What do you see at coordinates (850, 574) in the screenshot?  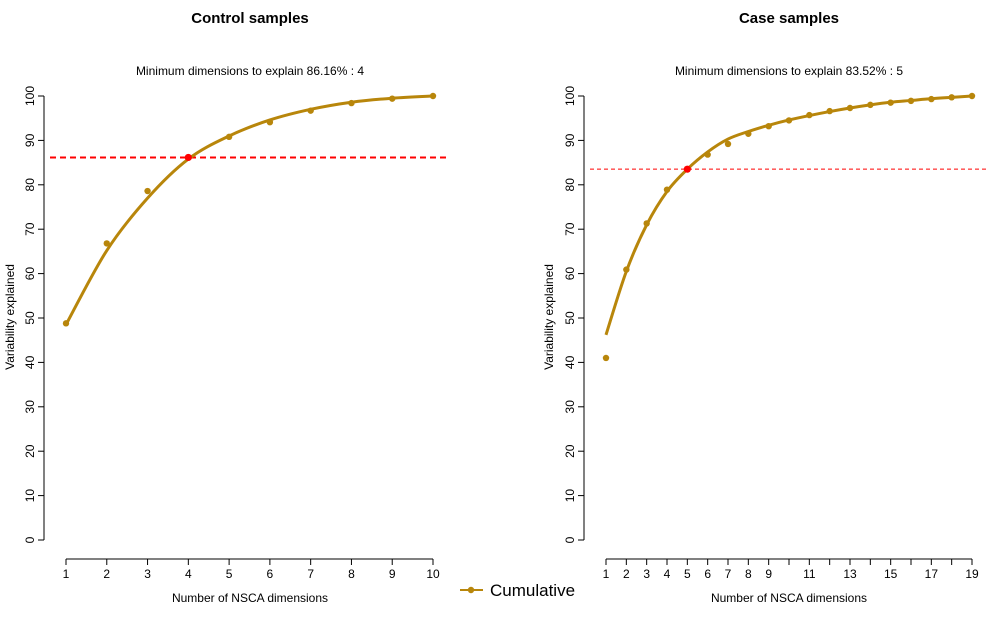 I see `x-tick-label: 13` at bounding box center [850, 574].